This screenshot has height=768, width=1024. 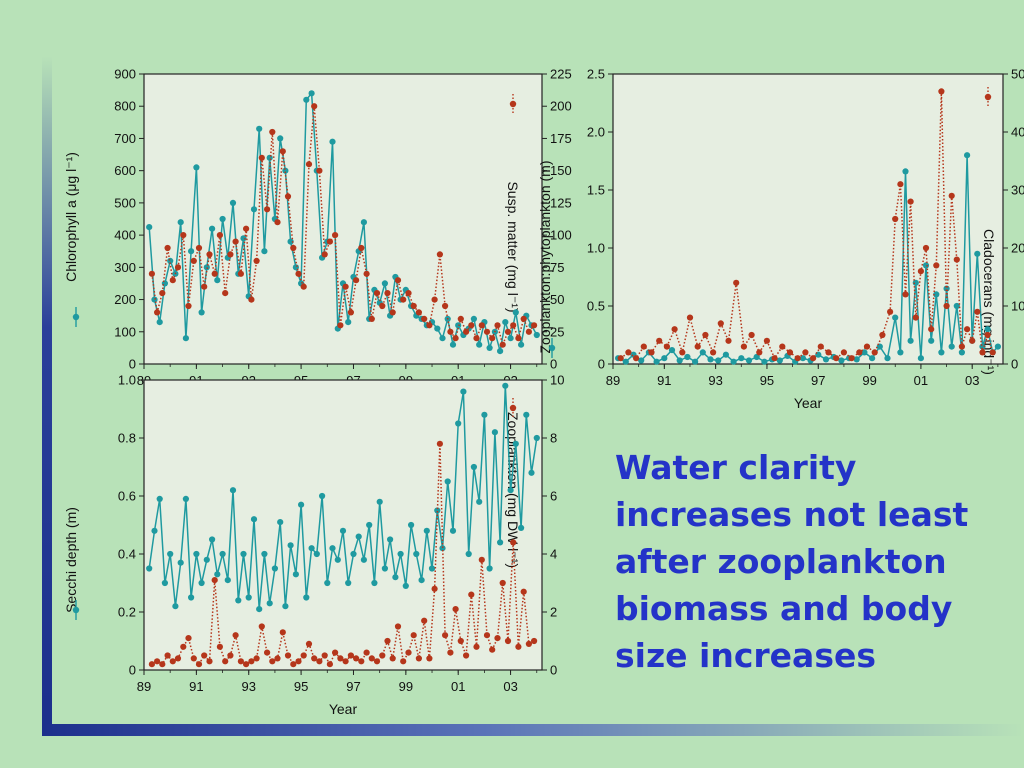 I want to click on right-tick-label: 125, so click(x=561, y=202).